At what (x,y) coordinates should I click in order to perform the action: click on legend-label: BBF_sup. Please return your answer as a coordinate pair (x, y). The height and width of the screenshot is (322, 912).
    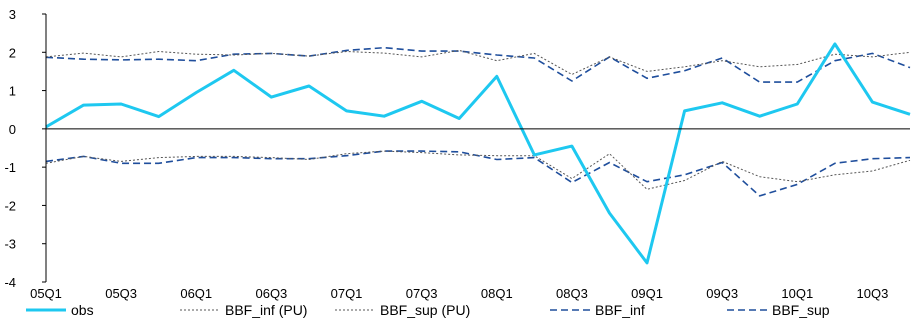
    Looking at the image, I should click on (801, 310).